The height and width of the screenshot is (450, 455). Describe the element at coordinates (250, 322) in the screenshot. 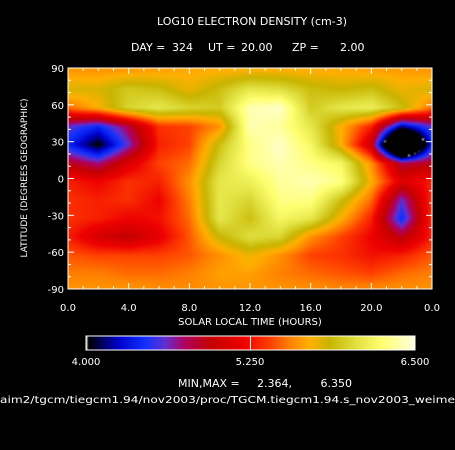

I see `x-axis-label: SOLAR LOCAL TIME (HOURS)` at that location.